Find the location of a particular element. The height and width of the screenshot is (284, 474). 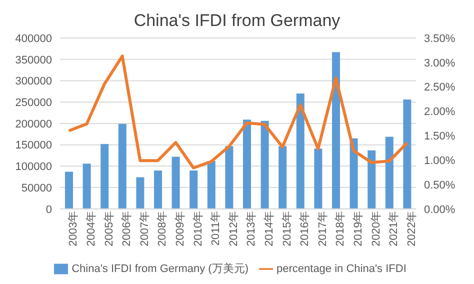

x-tick-label: 2010年 is located at coordinates (198, 228).